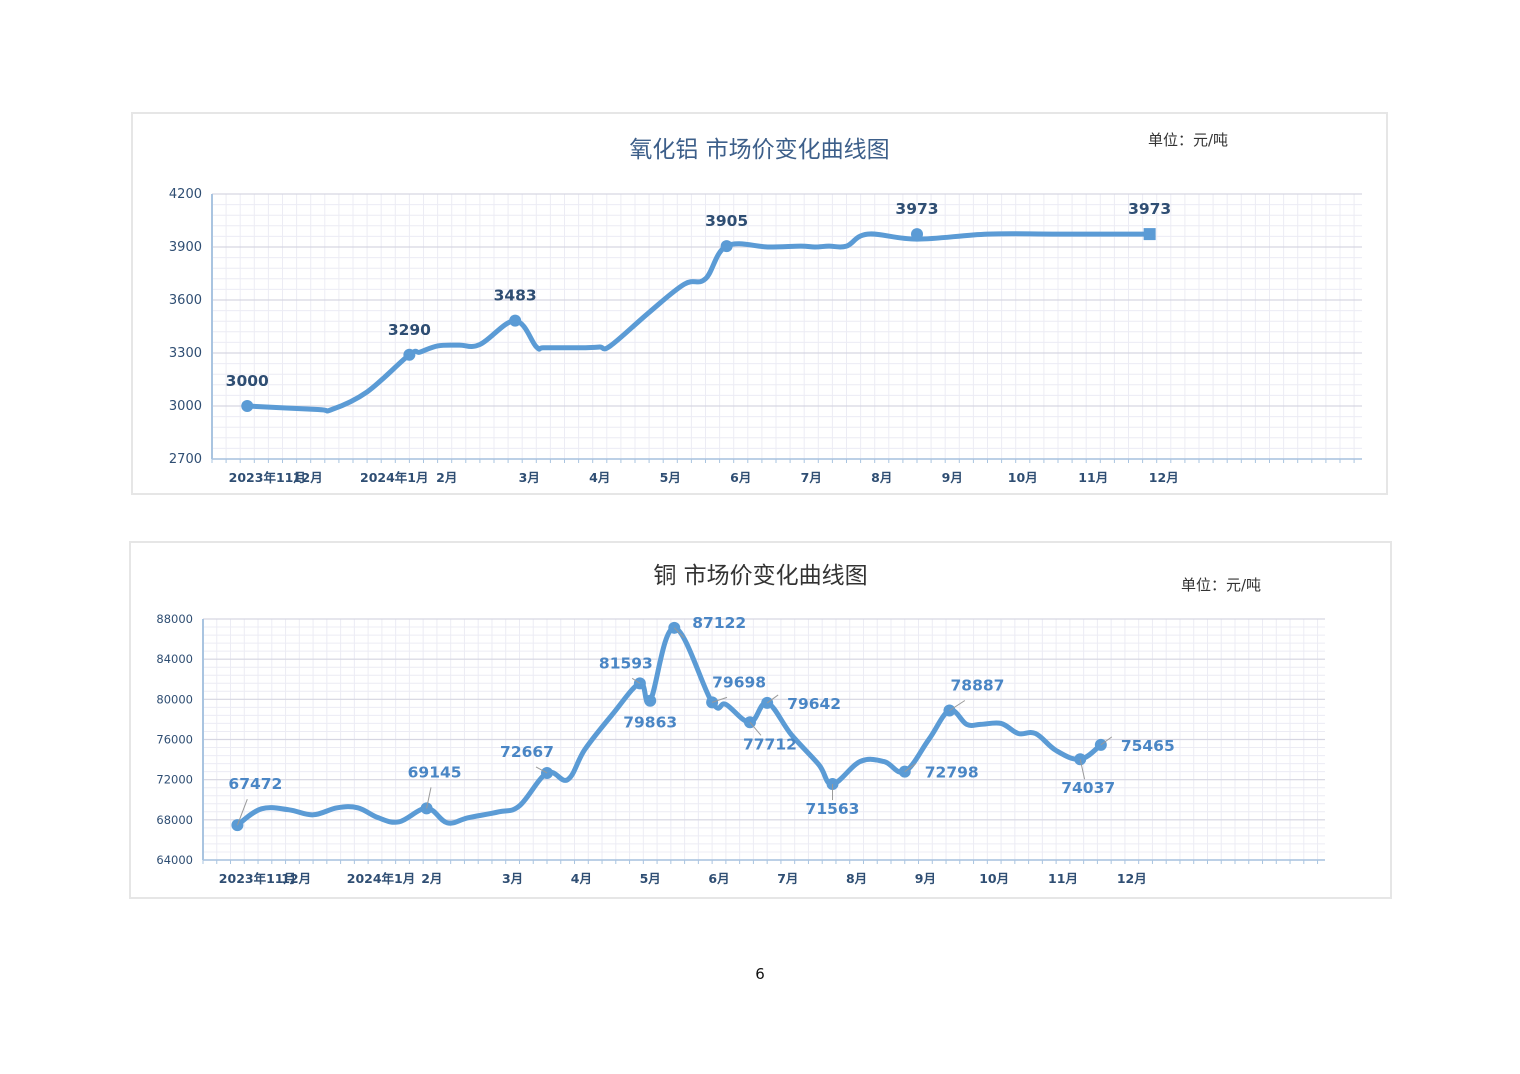  What do you see at coordinates (515, 296) in the screenshot?
I see `alumina-data-label: 3483` at bounding box center [515, 296].